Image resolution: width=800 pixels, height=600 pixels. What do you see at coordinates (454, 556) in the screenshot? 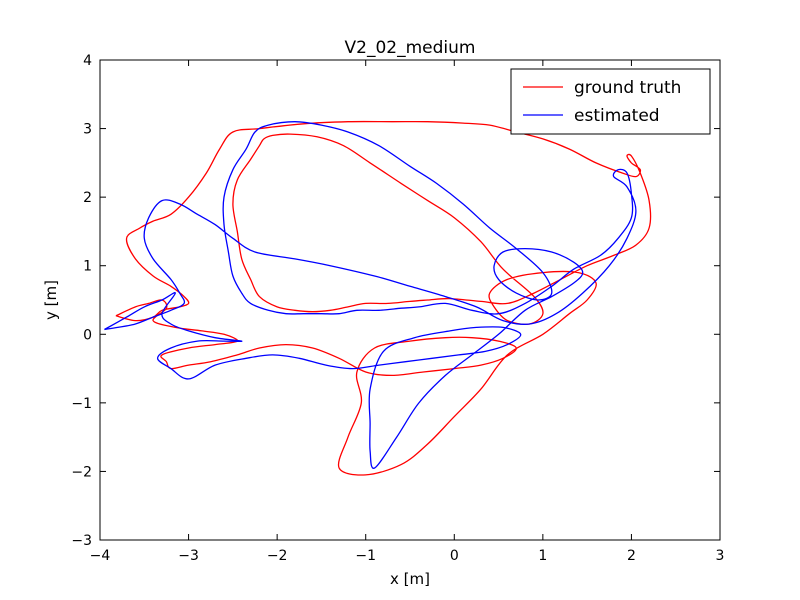
I see `x-tick-label: 0` at bounding box center [454, 556].